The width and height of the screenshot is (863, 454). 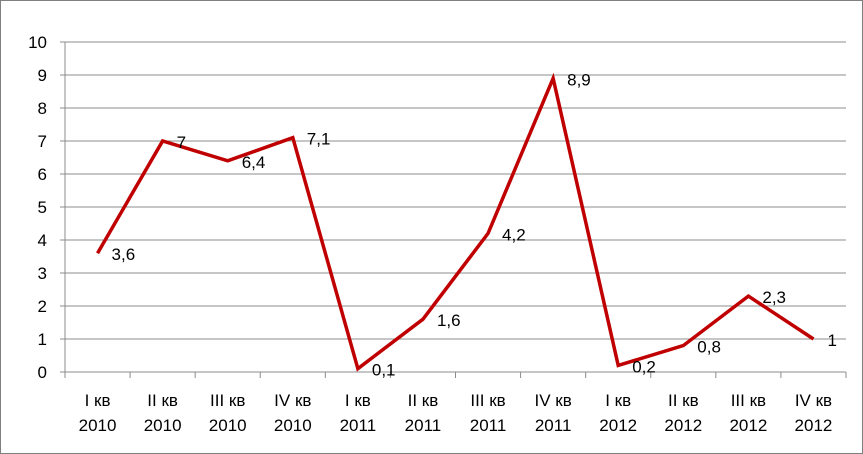 I want to click on y-tick-label: 2, so click(x=42, y=306).